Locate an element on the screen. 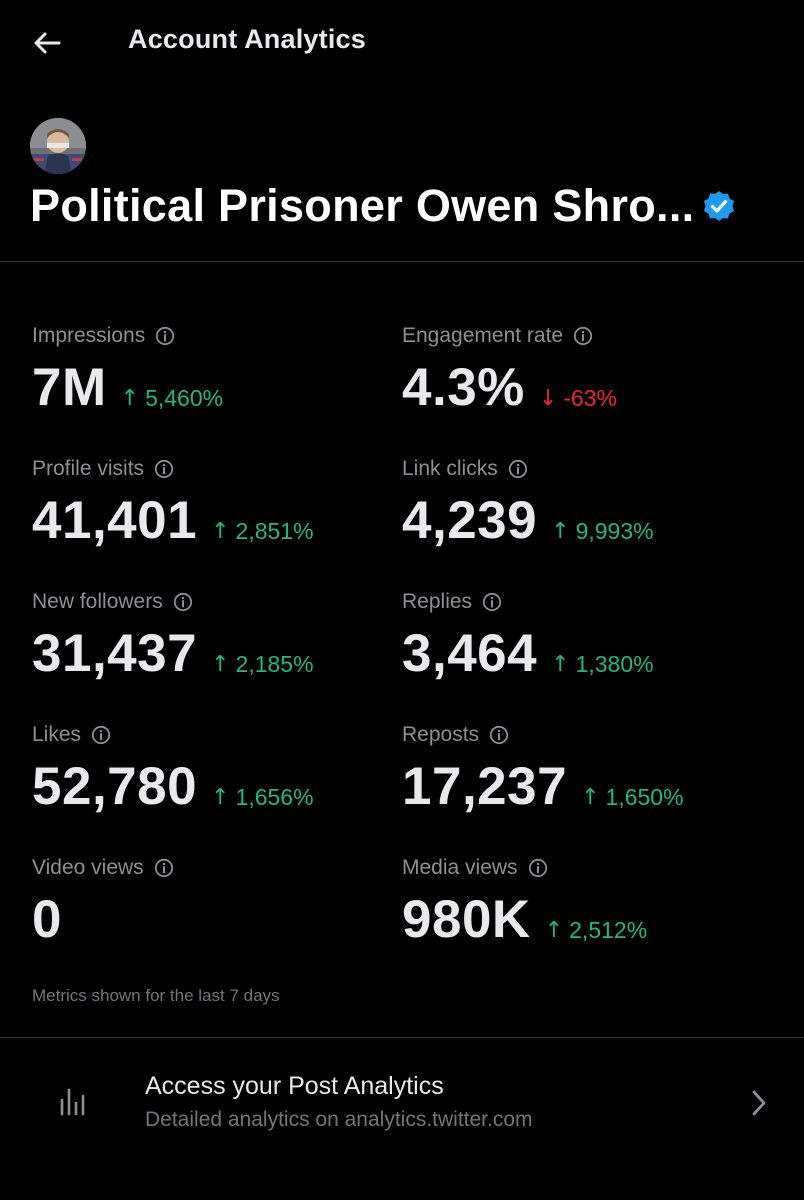  metric-value-row: 41,401 ↑ 2,851% is located at coordinates (212, 521).